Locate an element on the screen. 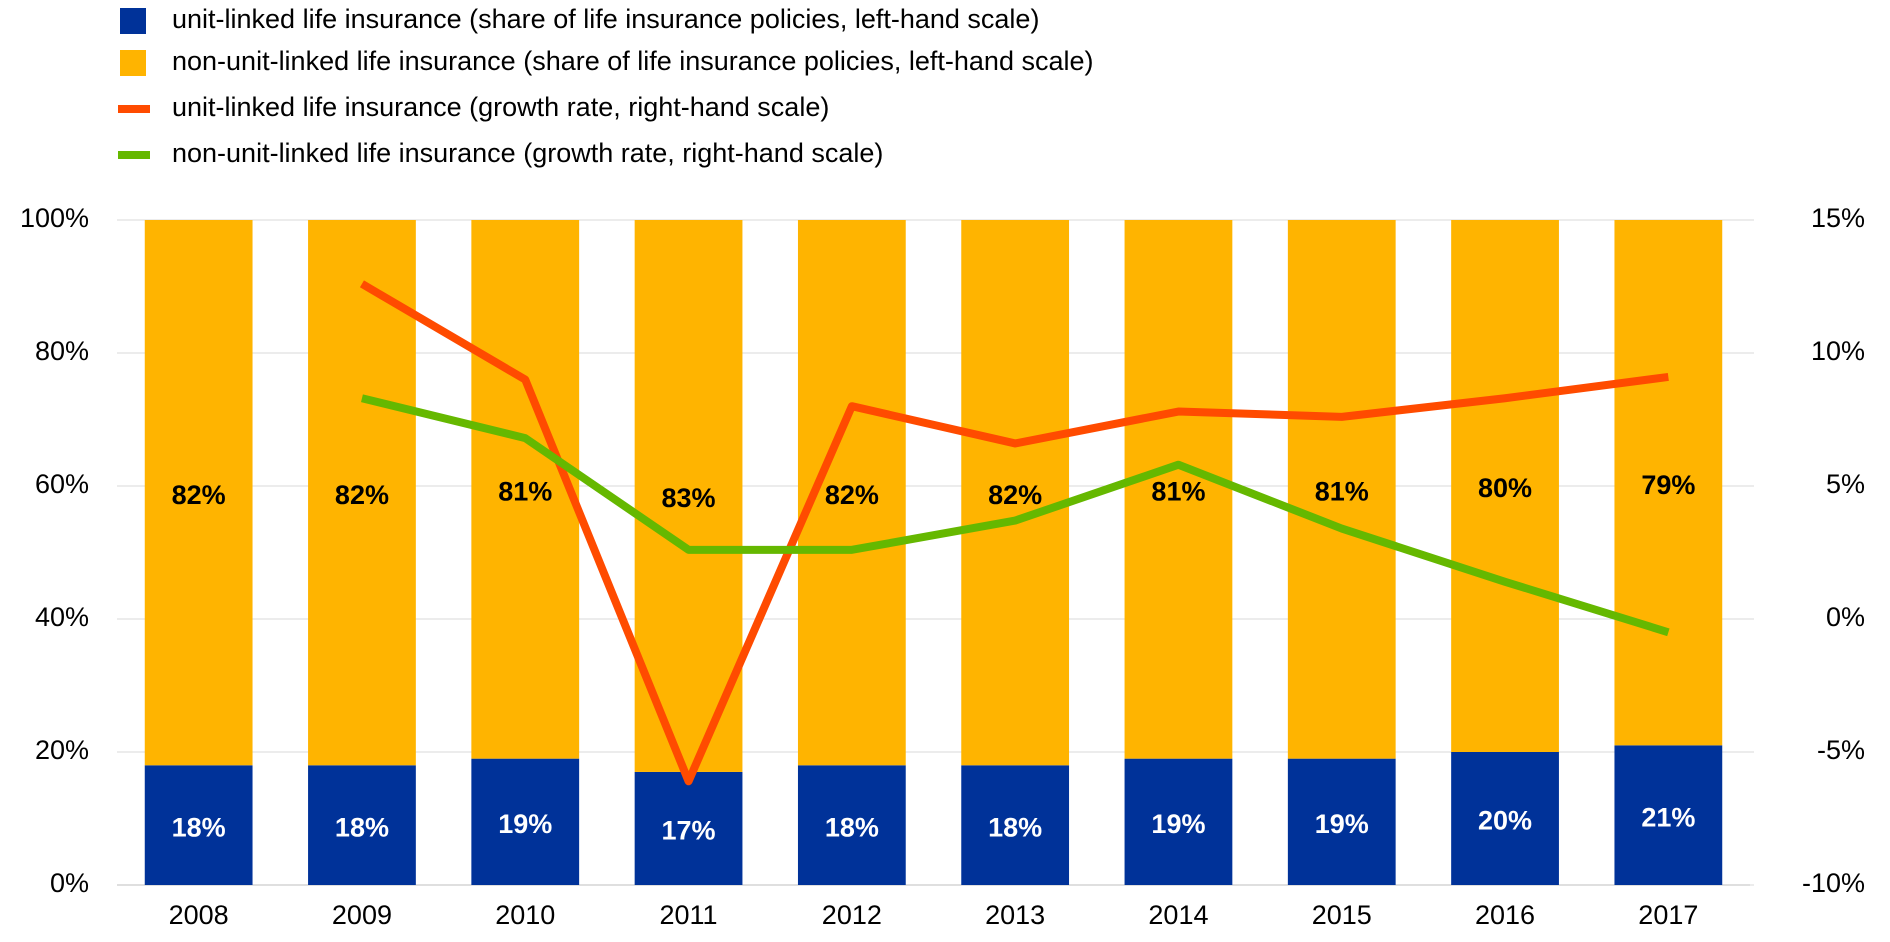 The width and height of the screenshot is (1890, 942). y2-tick-label: -5% is located at coordinates (1841, 750).